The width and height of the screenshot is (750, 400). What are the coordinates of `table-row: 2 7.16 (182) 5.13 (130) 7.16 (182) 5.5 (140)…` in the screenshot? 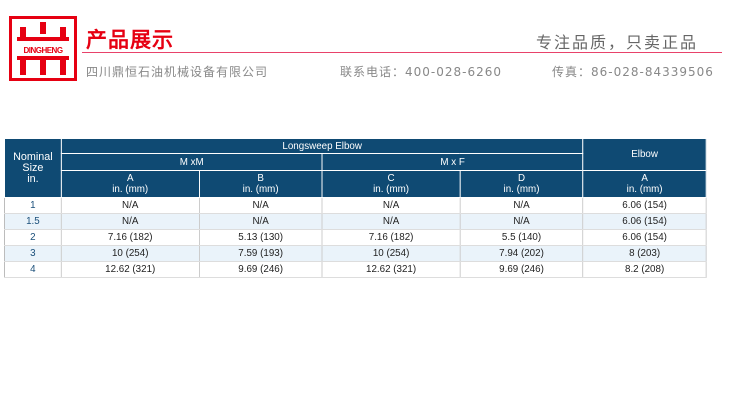 It's located at (355, 237).